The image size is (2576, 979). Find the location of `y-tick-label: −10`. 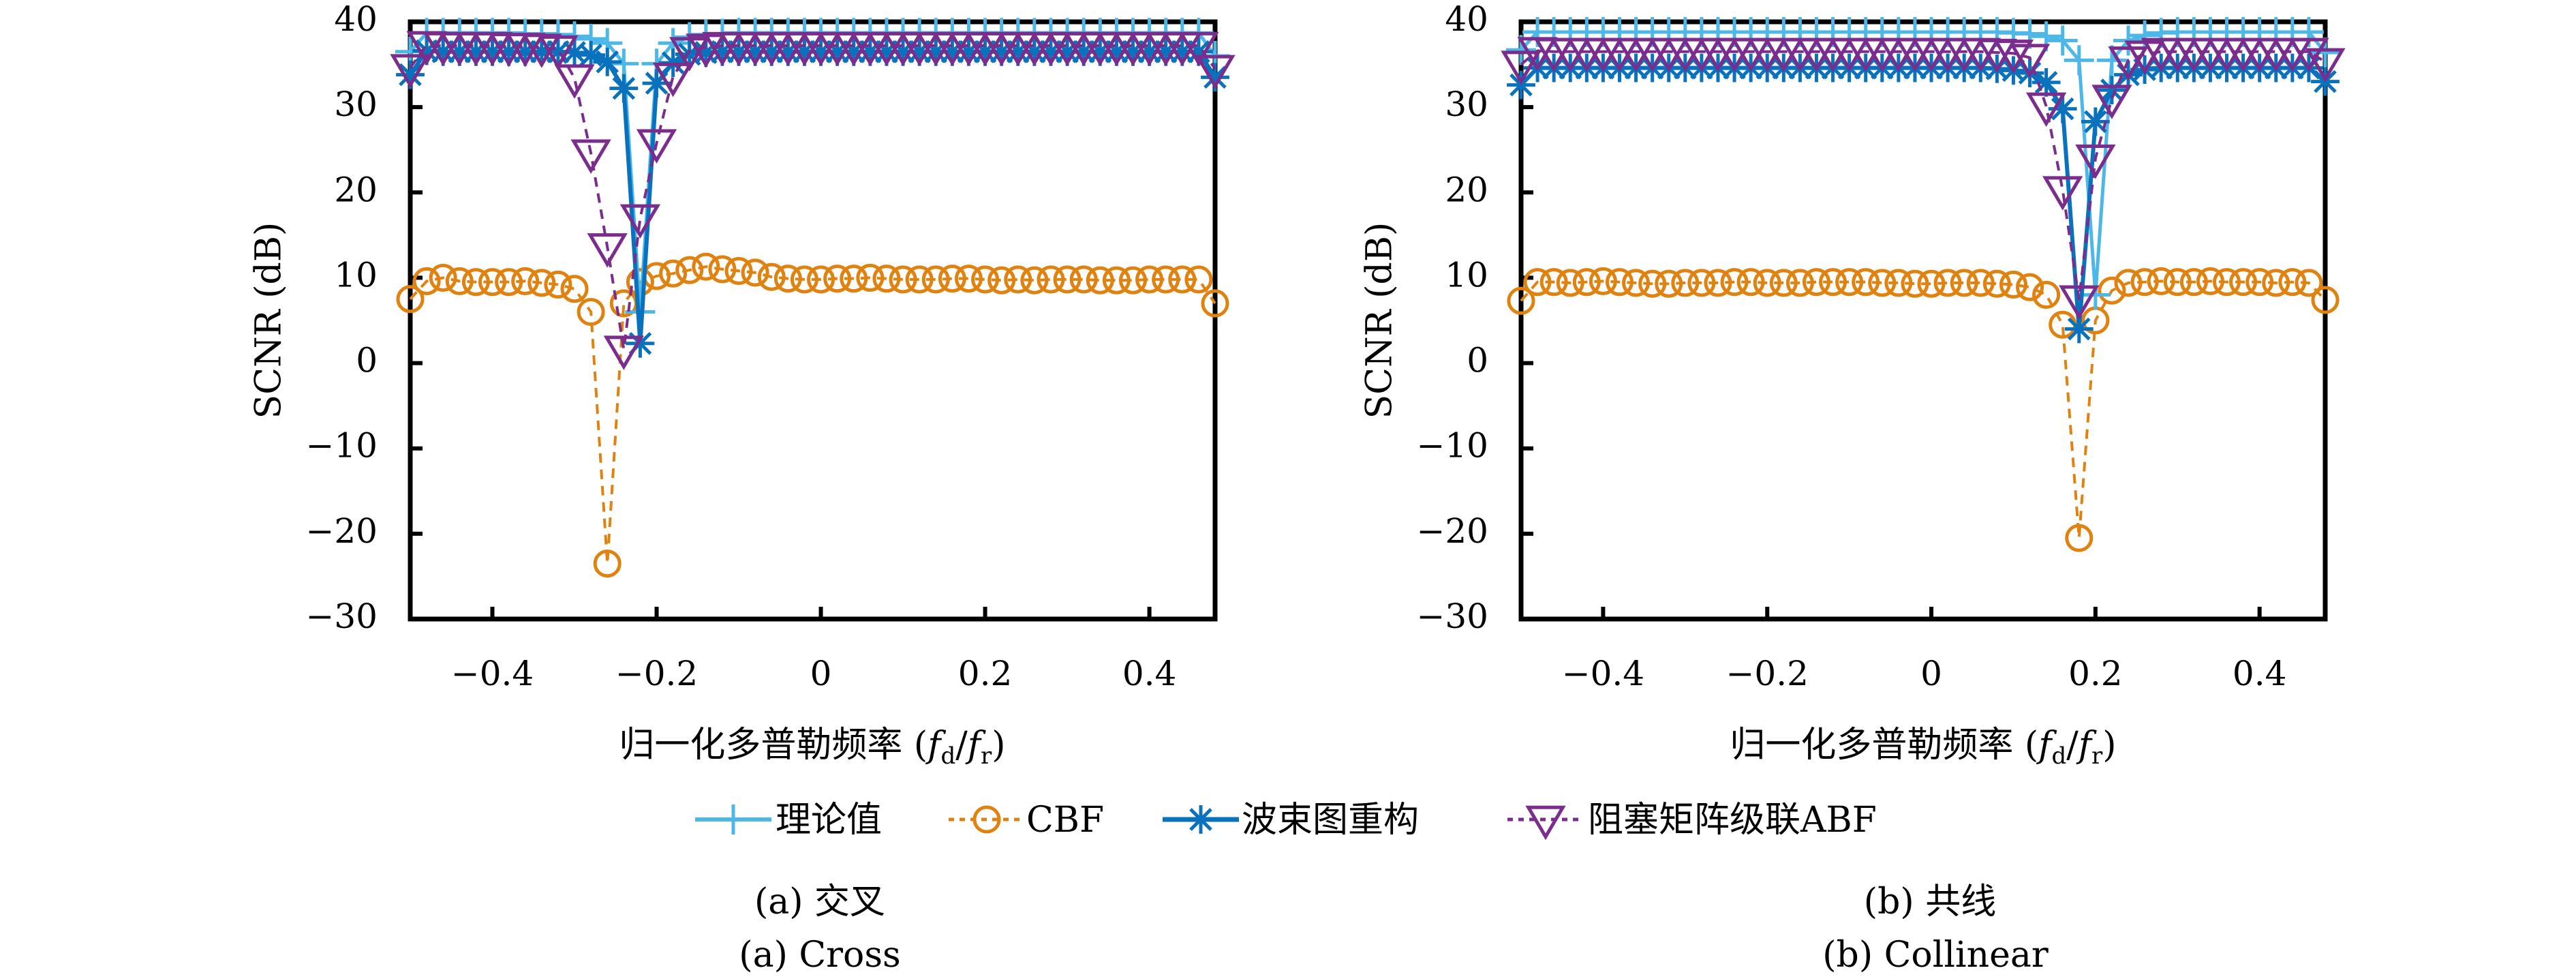

y-tick-label: −10 is located at coordinates (341, 446).